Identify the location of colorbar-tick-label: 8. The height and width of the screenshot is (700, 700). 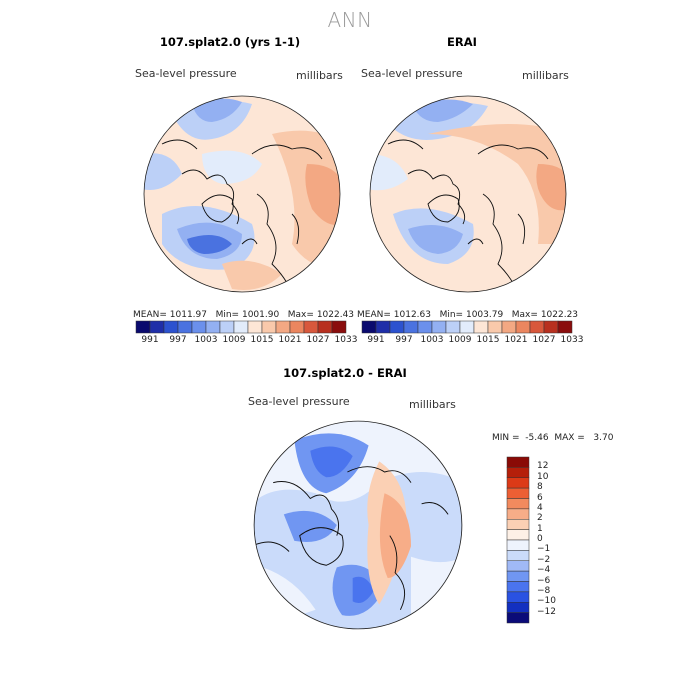
(540, 487).